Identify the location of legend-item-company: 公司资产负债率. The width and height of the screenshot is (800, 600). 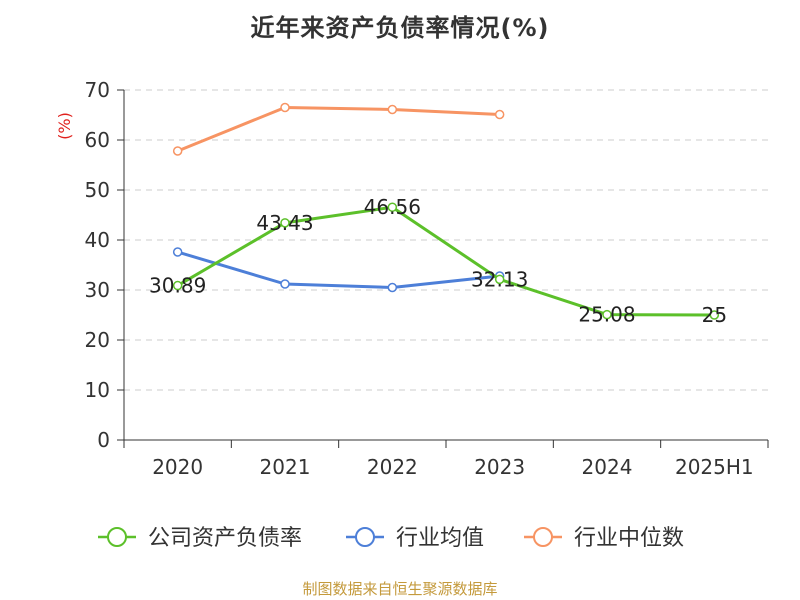
(200, 538).